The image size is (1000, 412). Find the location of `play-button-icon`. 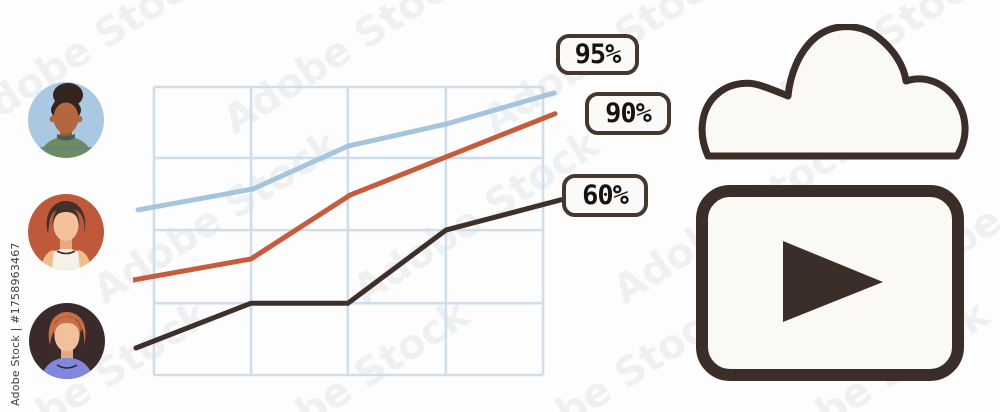

play-button-icon is located at coordinates (830, 285).